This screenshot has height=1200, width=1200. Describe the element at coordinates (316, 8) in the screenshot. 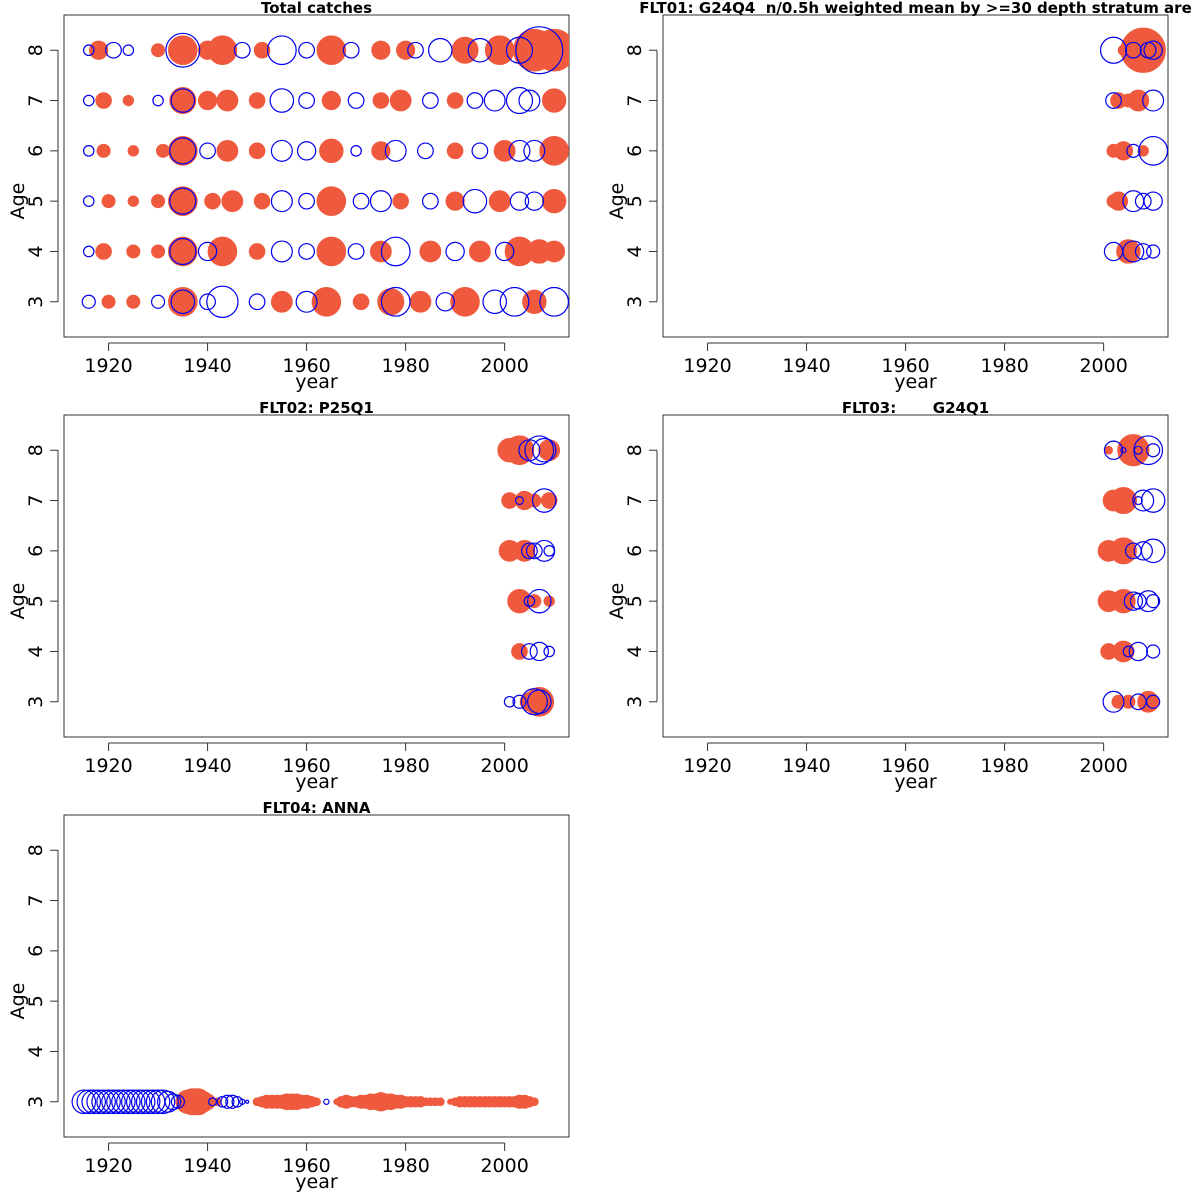

I see `panel-title: Total catches` at that location.